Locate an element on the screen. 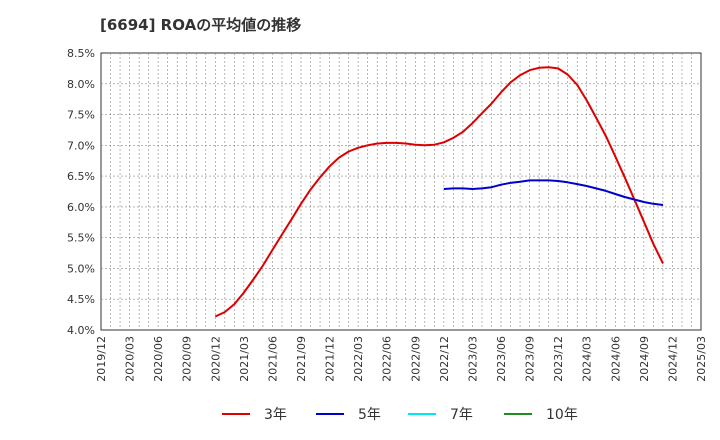 The width and height of the screenshot is (720, 440). x-tick-label: 2024/03 is located at coordinates (587, 359).